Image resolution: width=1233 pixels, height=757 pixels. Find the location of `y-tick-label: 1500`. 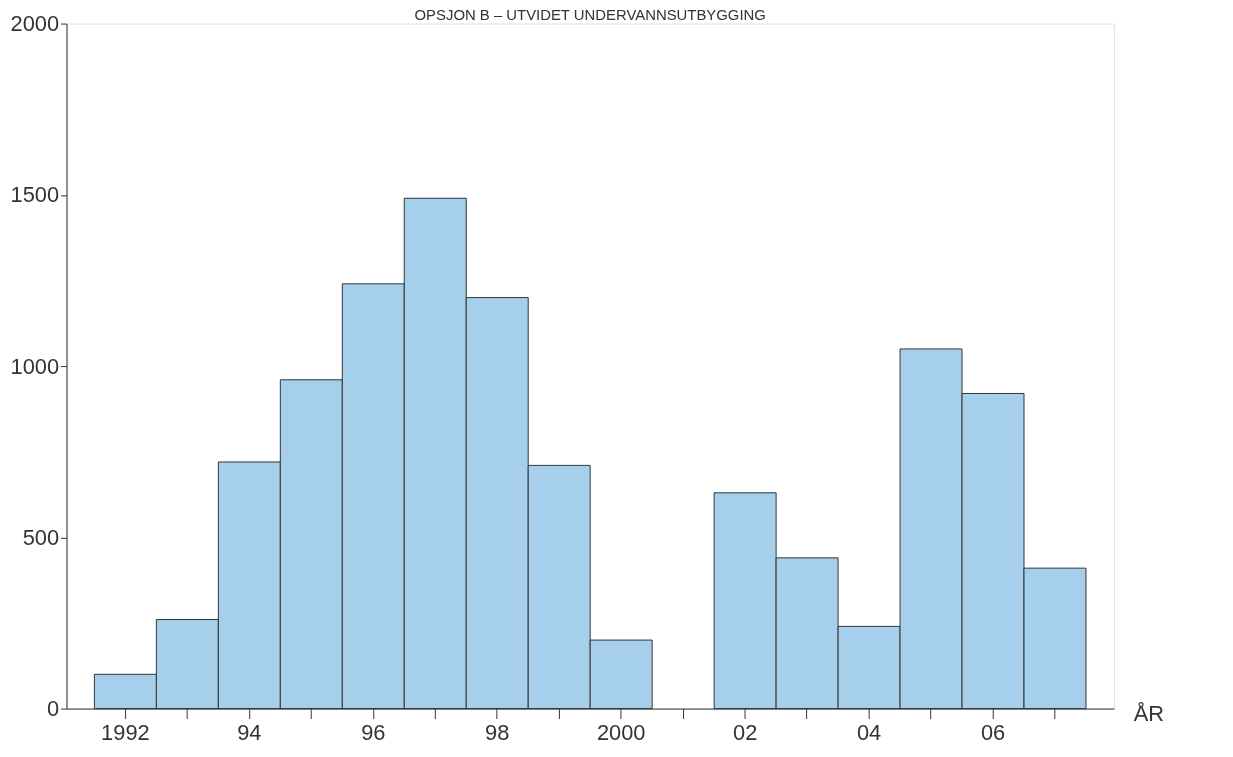

y-tick-label: 1500 is located at coordinates (35, 195).